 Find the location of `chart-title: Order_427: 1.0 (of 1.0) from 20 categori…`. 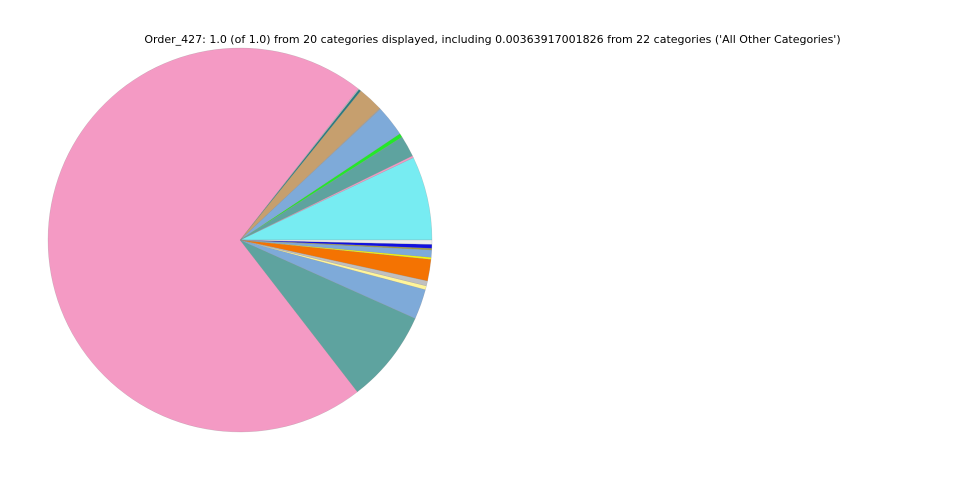

chart-title: Order_427: 1.0 (of 1.0) from 20 categori… is located at coordinates (492, 39).